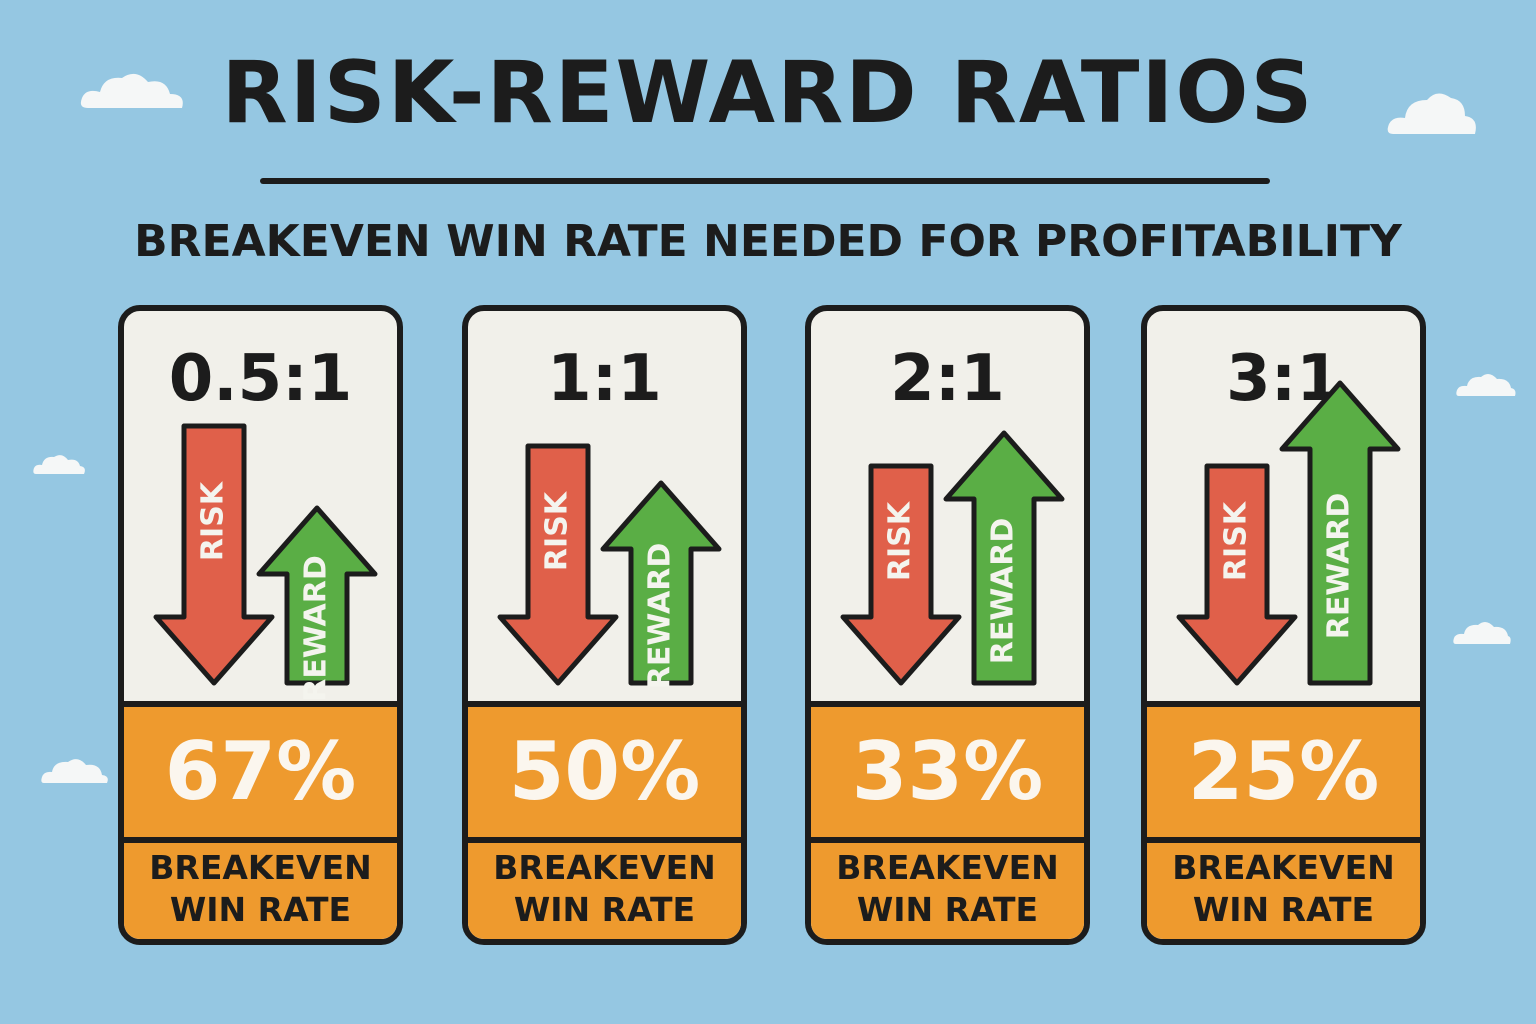  I want to click on breakeven-percent: 67%, so click(260, 771).